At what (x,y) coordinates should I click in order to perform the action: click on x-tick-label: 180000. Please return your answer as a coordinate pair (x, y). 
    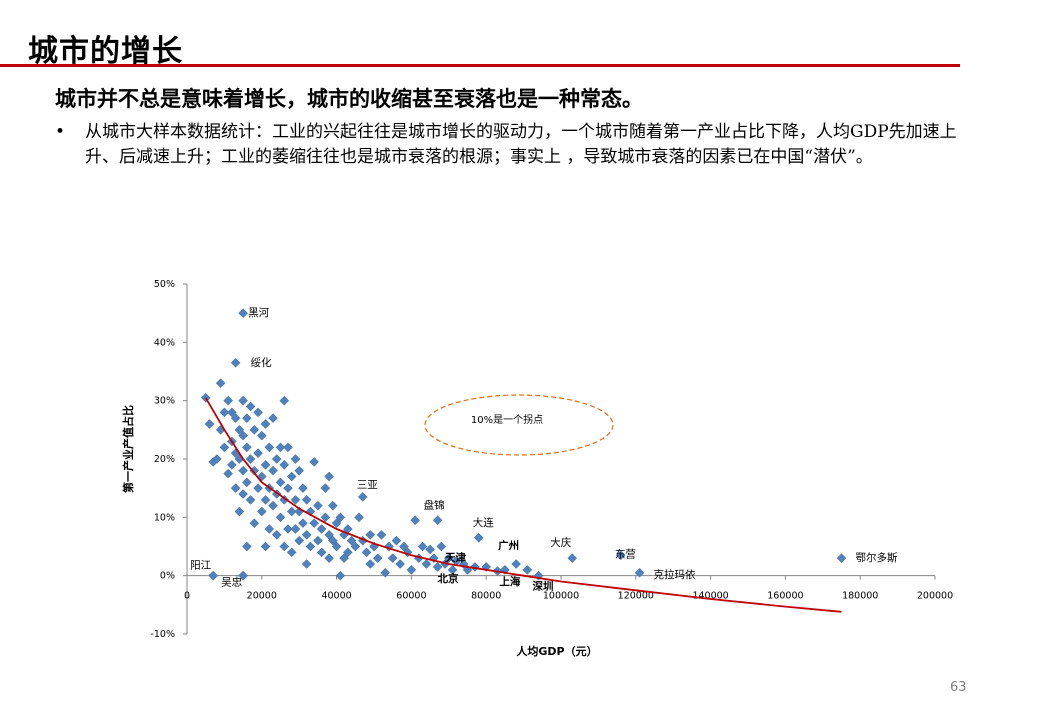
    Looking at the image, I should click on (860, 596).